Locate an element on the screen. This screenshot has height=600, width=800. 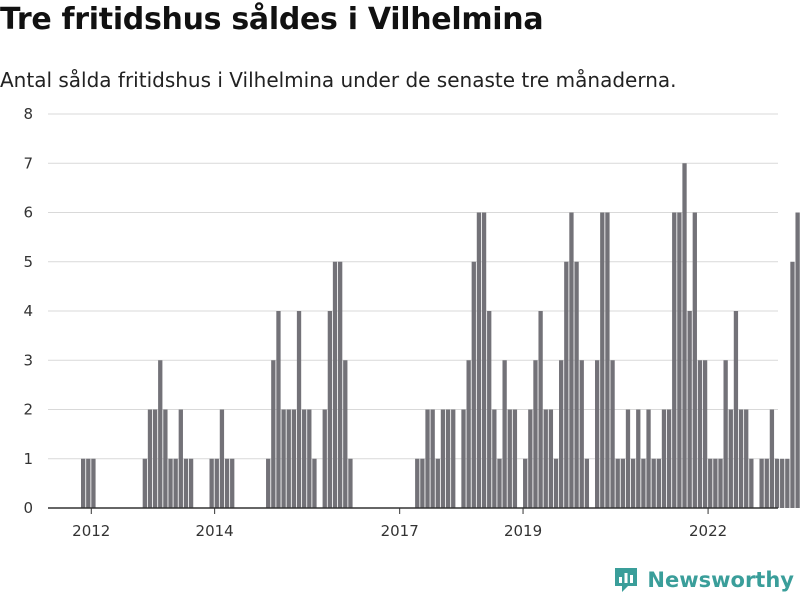
x-tick-label: 2019 is located at coordinates (523, 531).